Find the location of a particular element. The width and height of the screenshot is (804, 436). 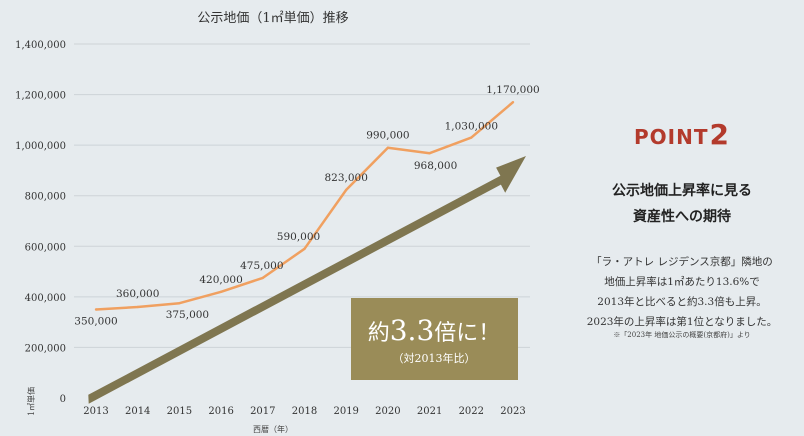

ratio-callout-sub: （対2013年比） is located at coordinates (434, 358).